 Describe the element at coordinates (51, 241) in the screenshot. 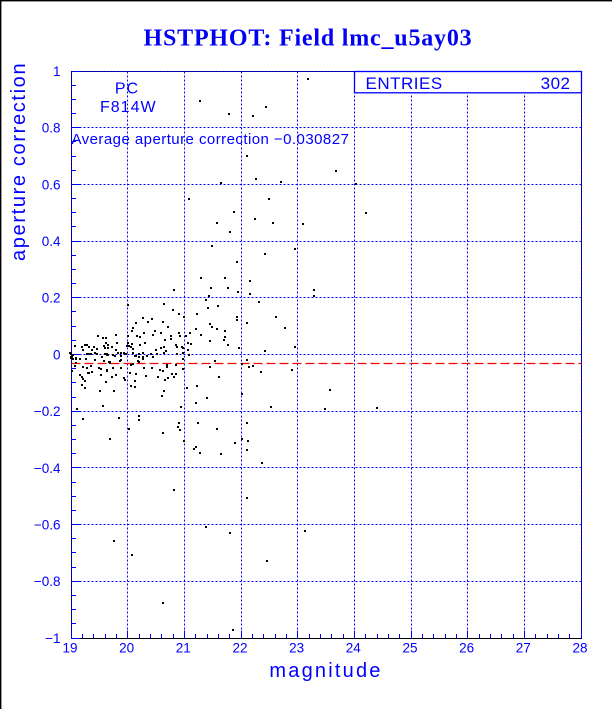

I see `svg-text: 0.4` at that location.